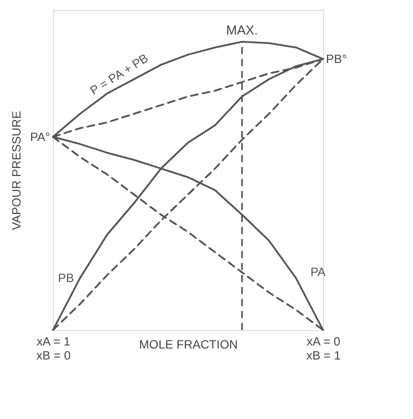 The height and width of the screenshot is (419, 413). What do you see at coordinates (53, 348) in the screenshot?
I see `x-tick-label: xA = 1 xB = 0` at bounding box center [53, 348].